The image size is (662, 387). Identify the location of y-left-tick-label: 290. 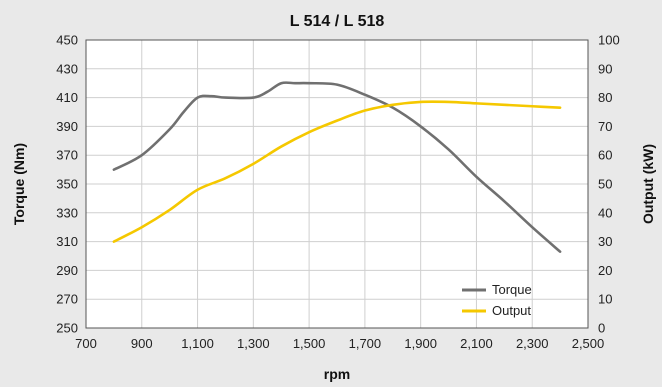
(67, 270).